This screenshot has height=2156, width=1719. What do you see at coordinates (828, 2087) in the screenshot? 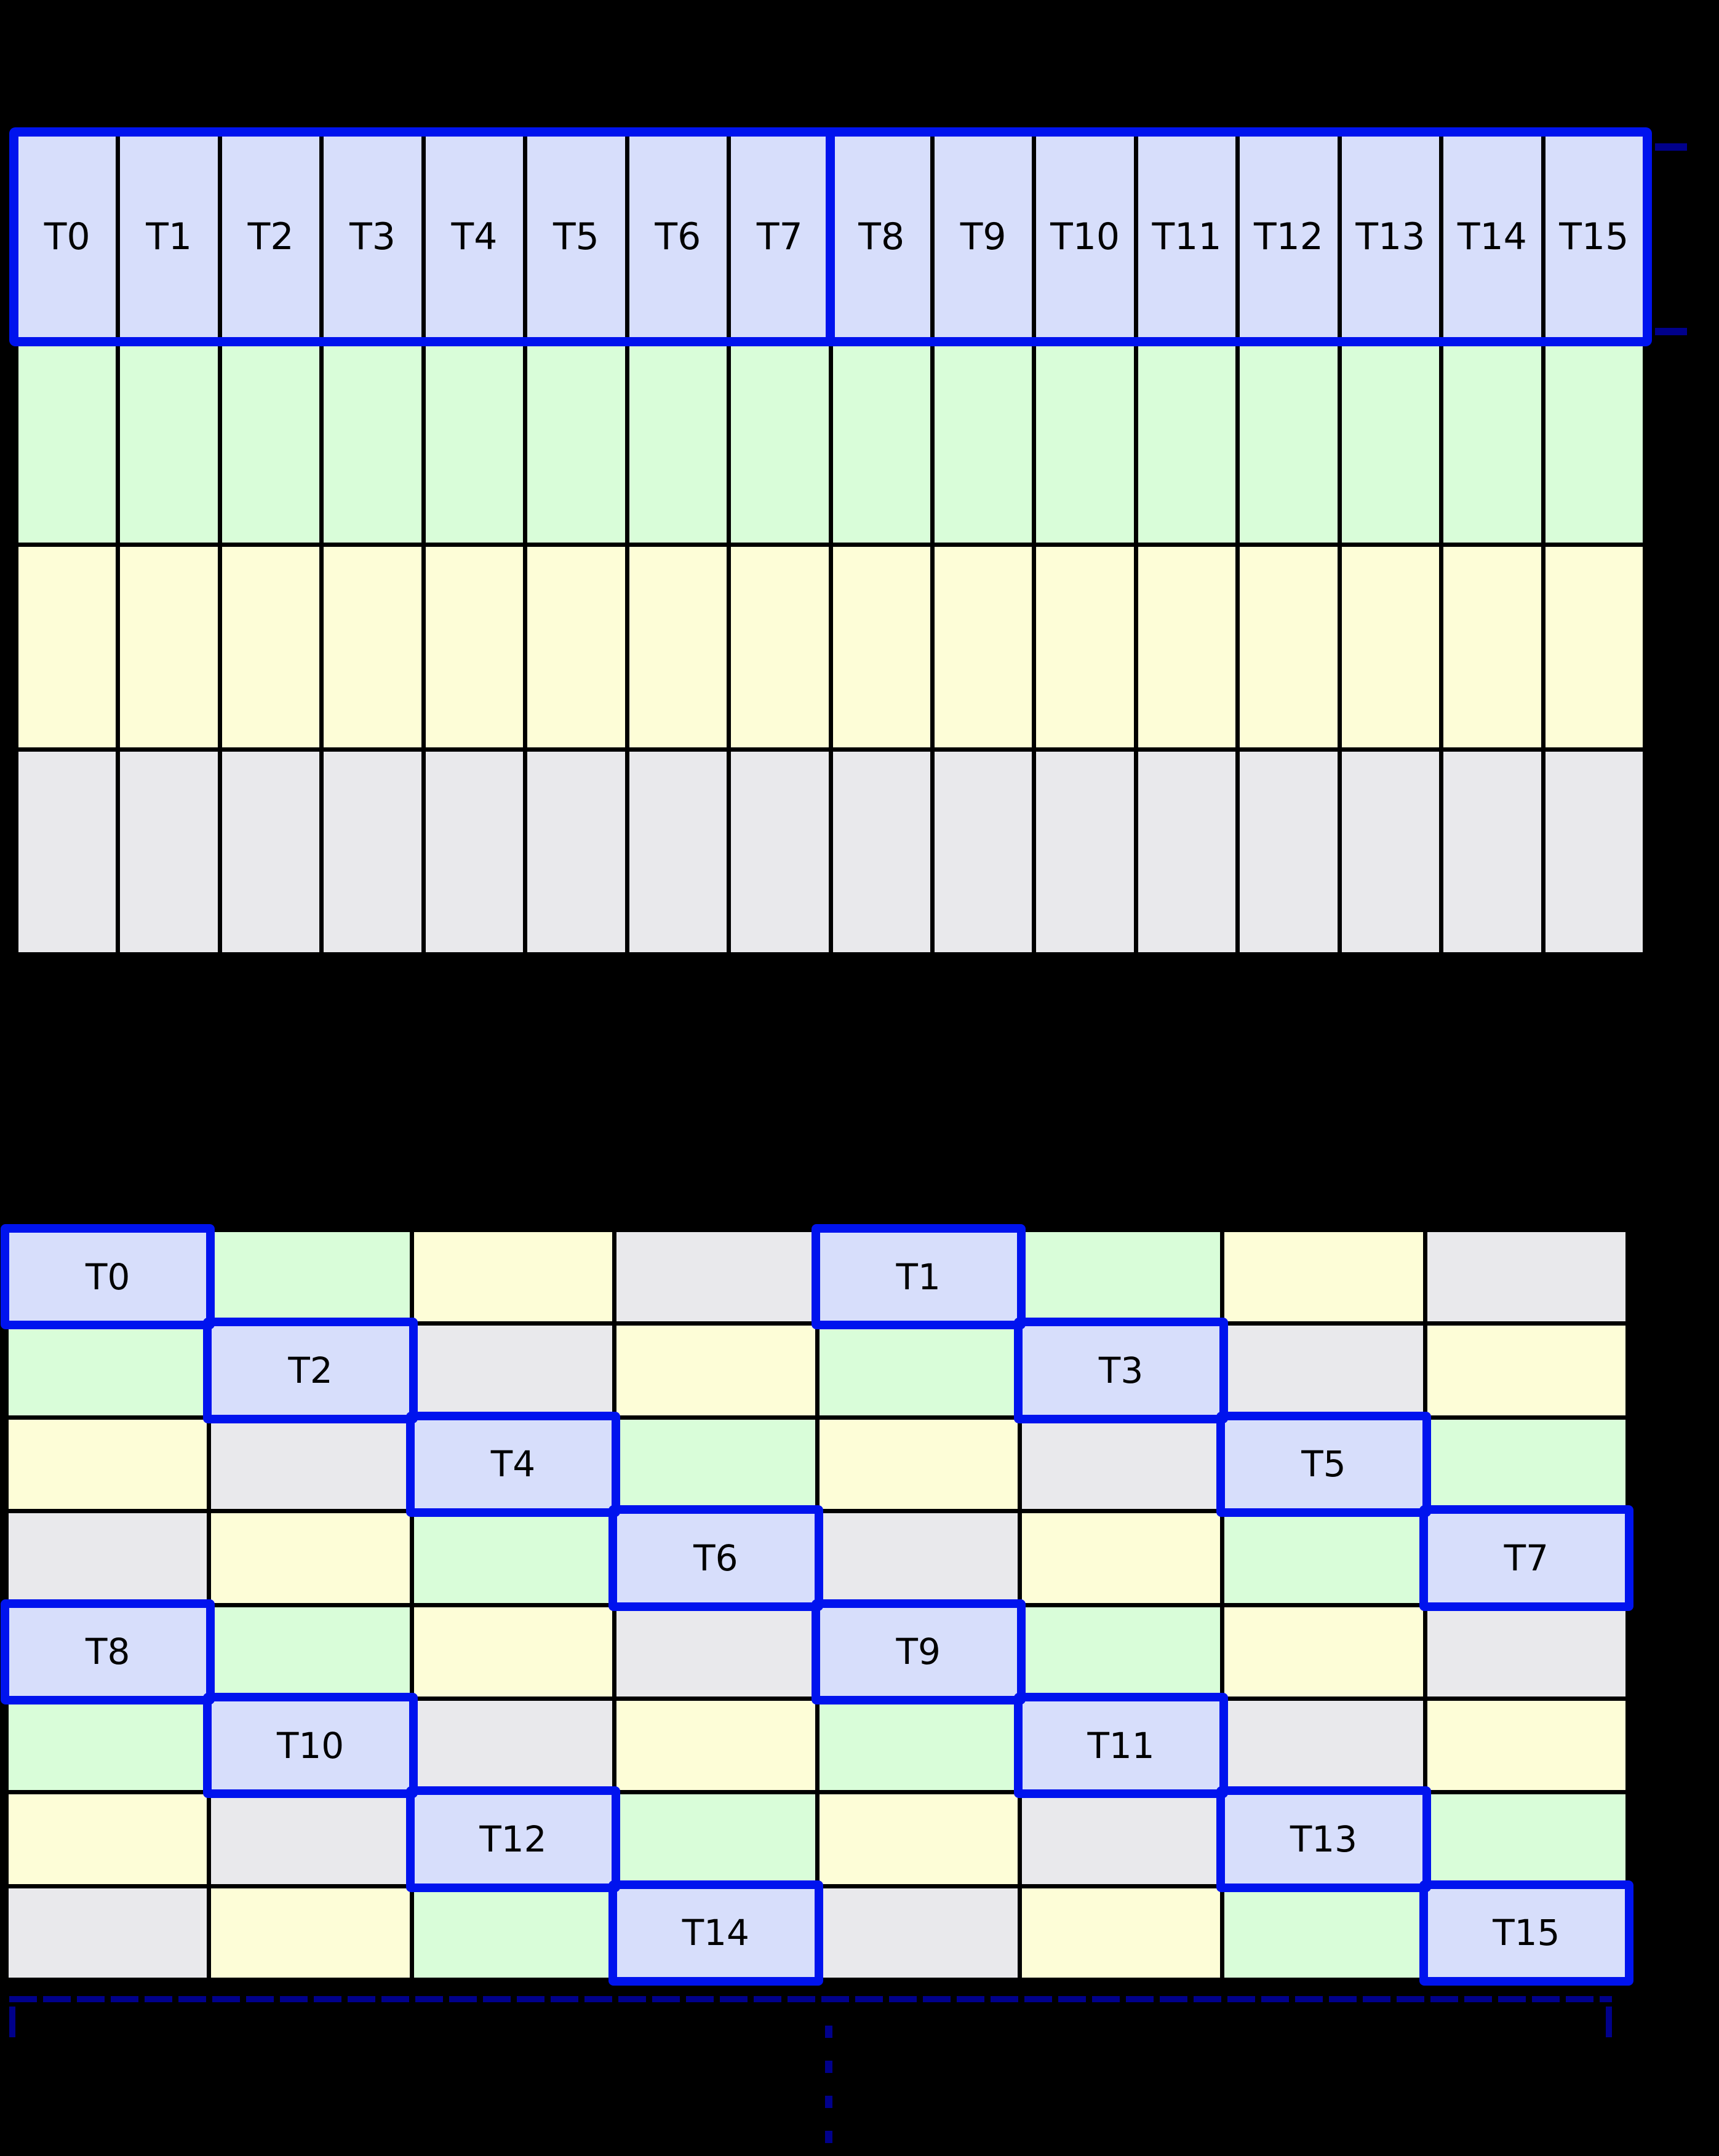
I see `continuation-ellipsis-icon` at bounding box center [828, 2087].